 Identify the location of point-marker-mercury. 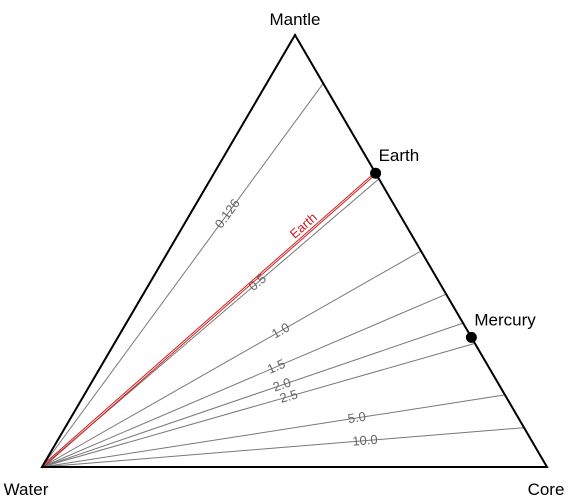
(471, 337).